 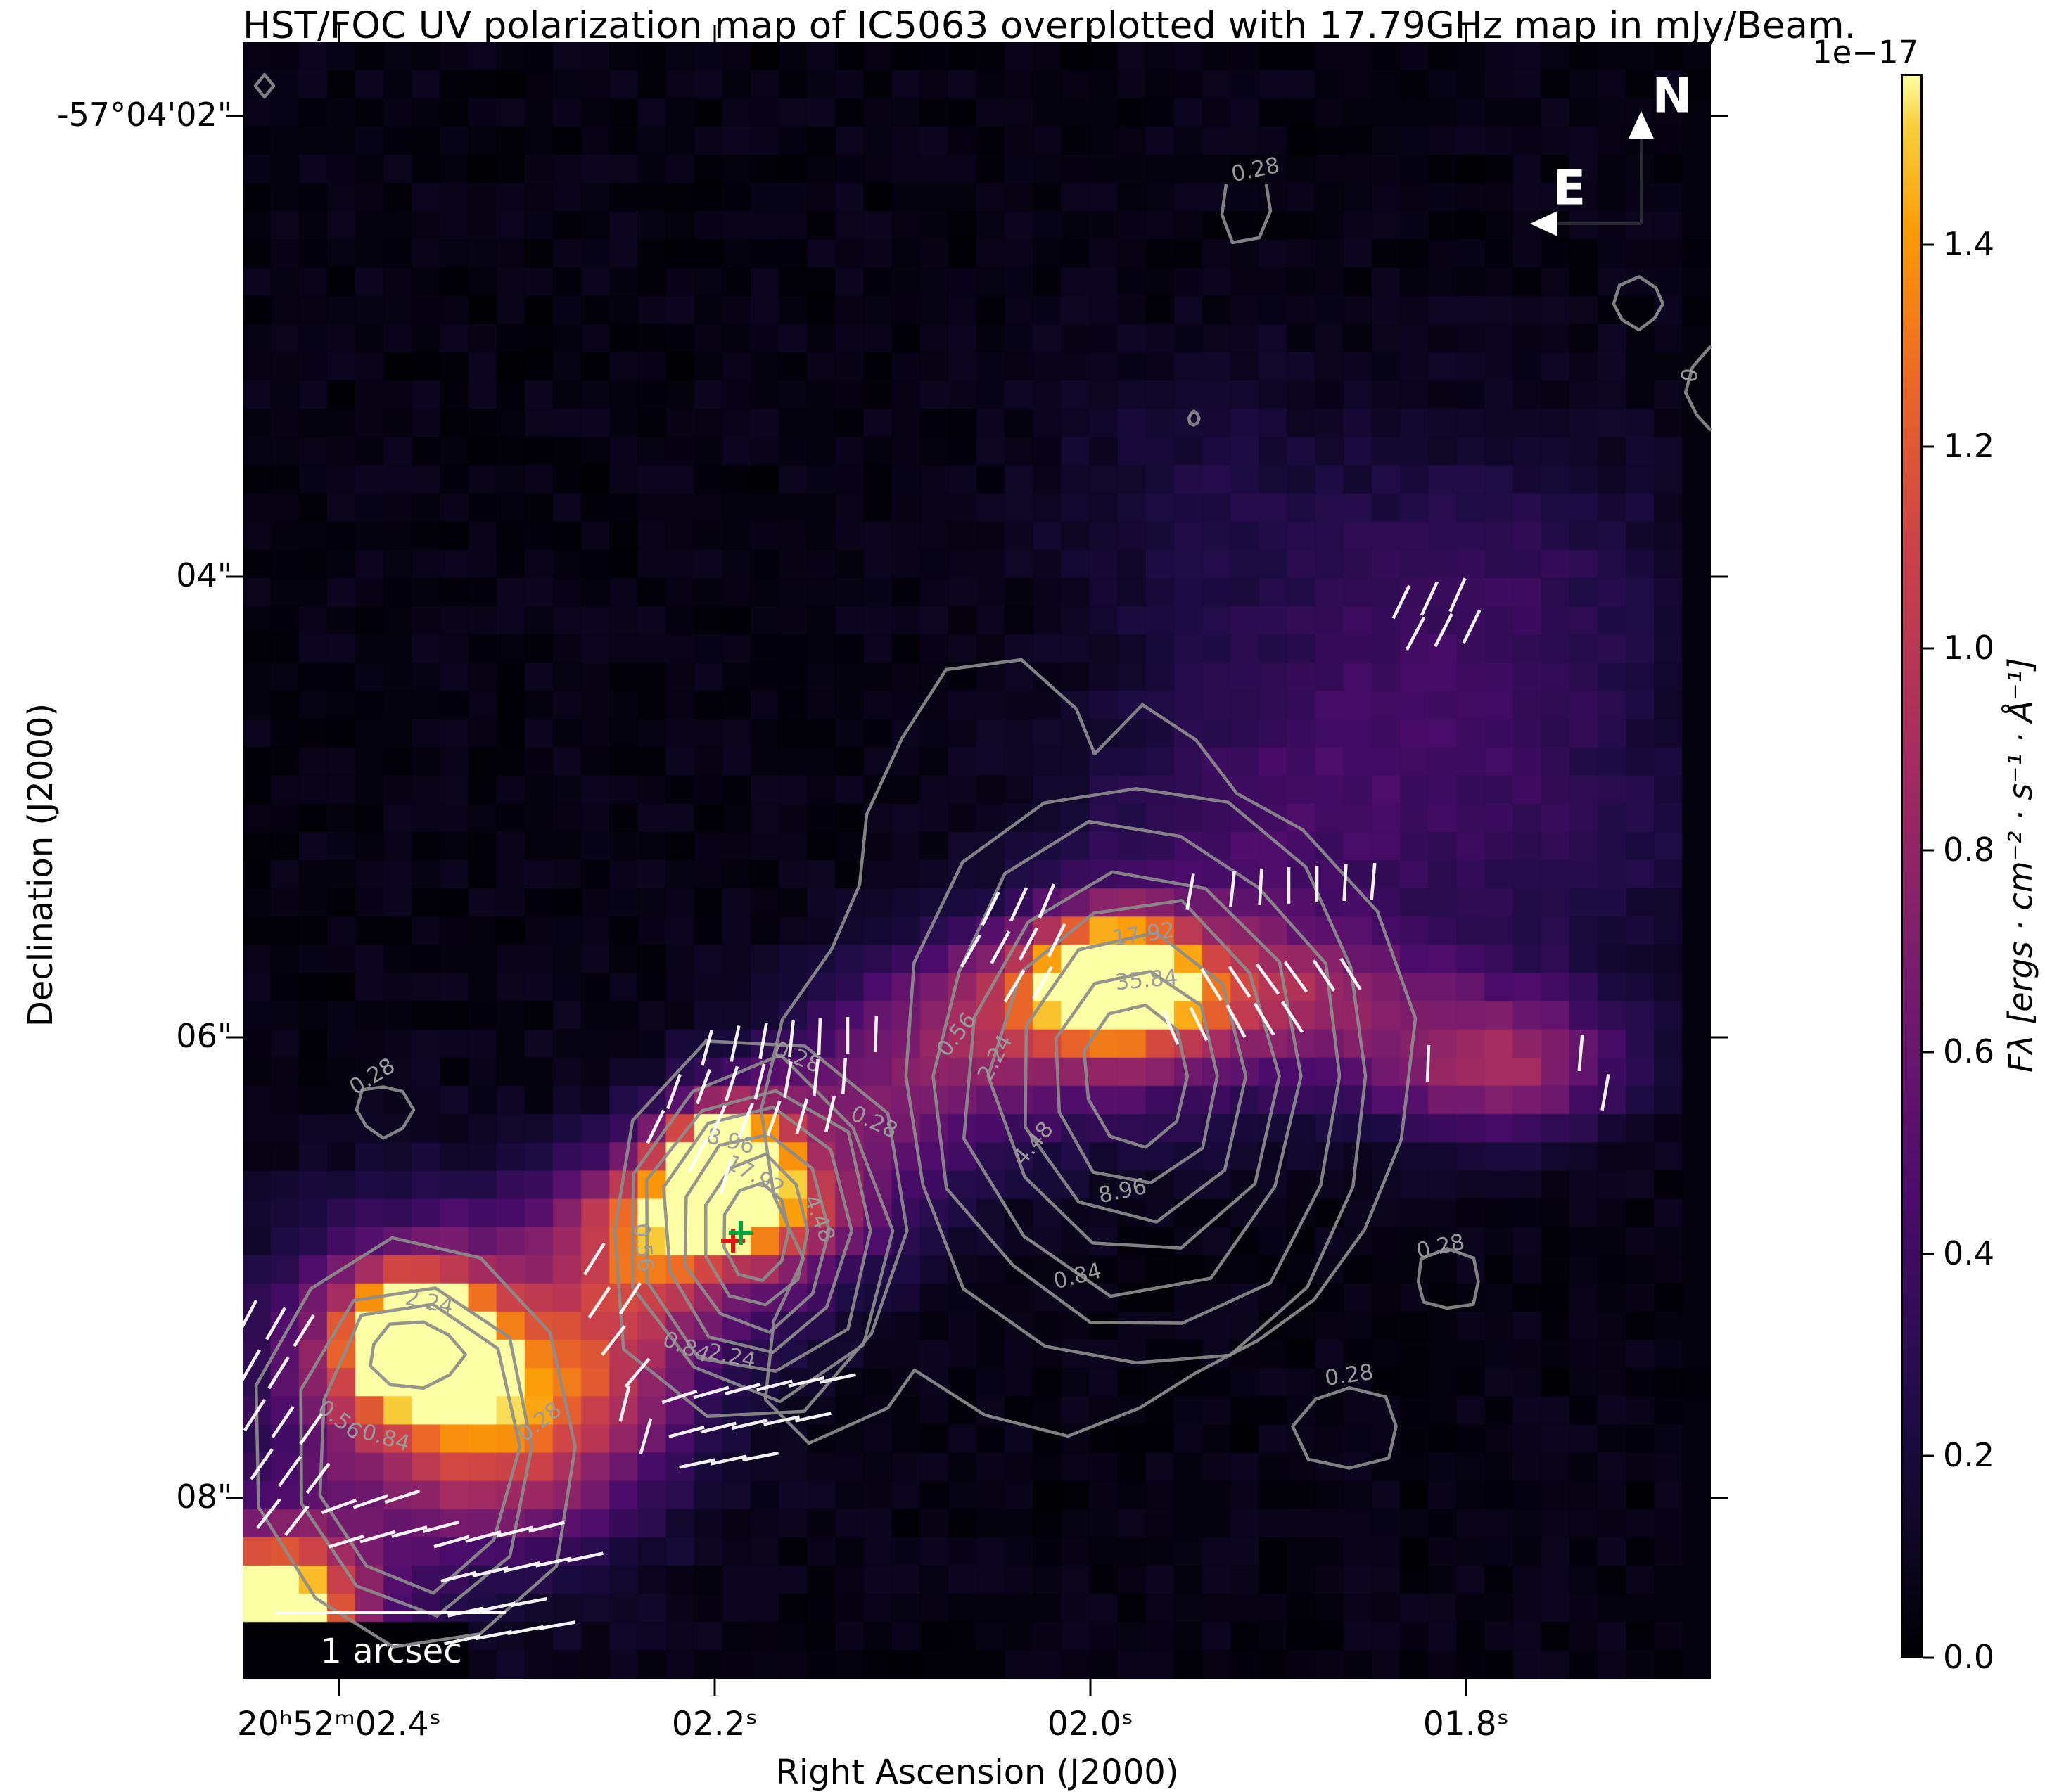 What do you see at coordinates (339, 1724) in the screenshot?
I see `x-tick-label: 20ʰ52ᵐ02.4ˢ` at bounding box center [339, 1724].